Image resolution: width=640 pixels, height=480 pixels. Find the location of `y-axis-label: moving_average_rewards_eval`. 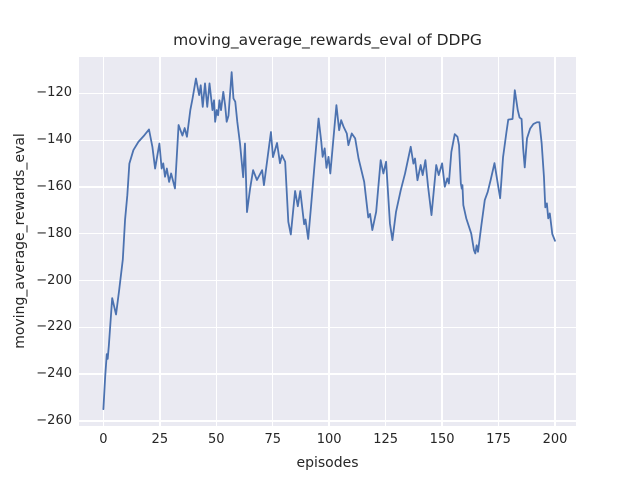

y-axis-label: moving_average_rewards_eval is located at coordinates (20, 241).